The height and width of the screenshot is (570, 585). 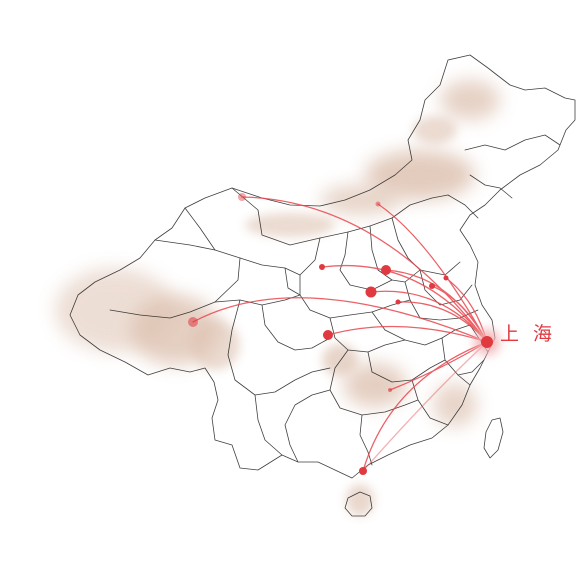 I want to click on shanghai-label: 上 海, so click(x=528, y=334).